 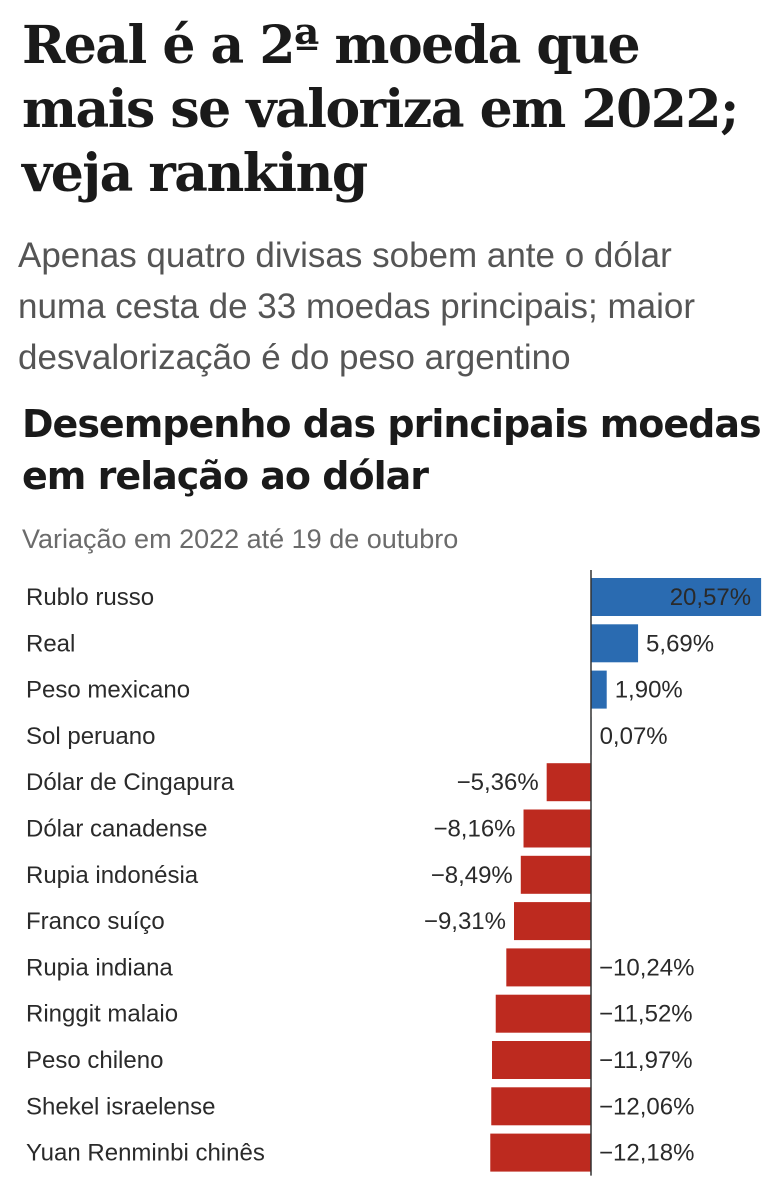 I want to click on category-label: Rublo russo, so click(x=90, y=597).